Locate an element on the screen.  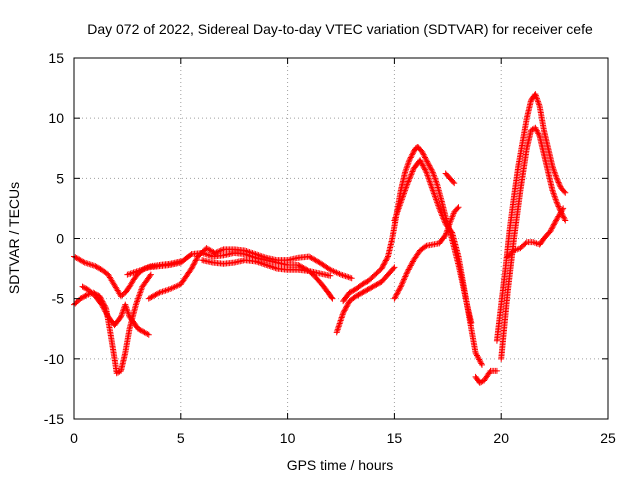
y-tick-label: 0 is located at coordinates (60, 239).